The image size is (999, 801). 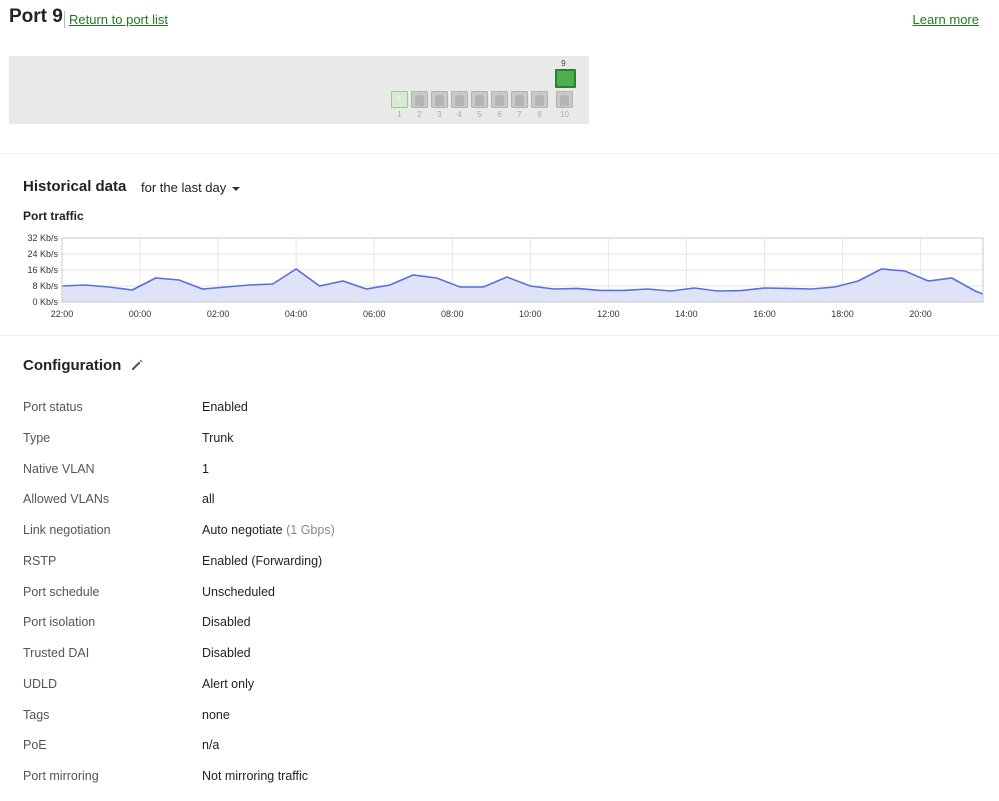 I want to click on port-1-box: ↑, so click(x=399, y=99).